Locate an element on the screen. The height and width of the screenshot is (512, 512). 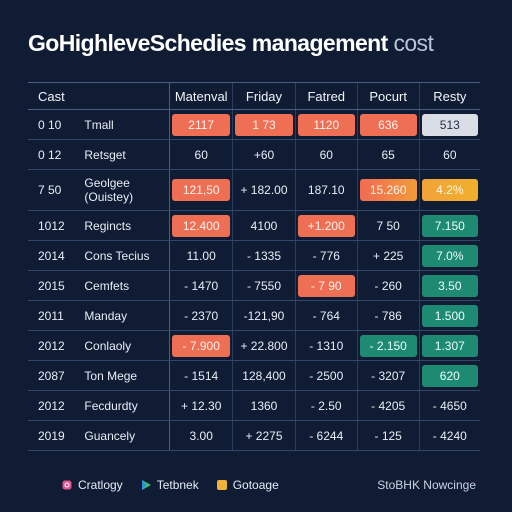
table-cell: + 225 is located at coordinates (388, 255).